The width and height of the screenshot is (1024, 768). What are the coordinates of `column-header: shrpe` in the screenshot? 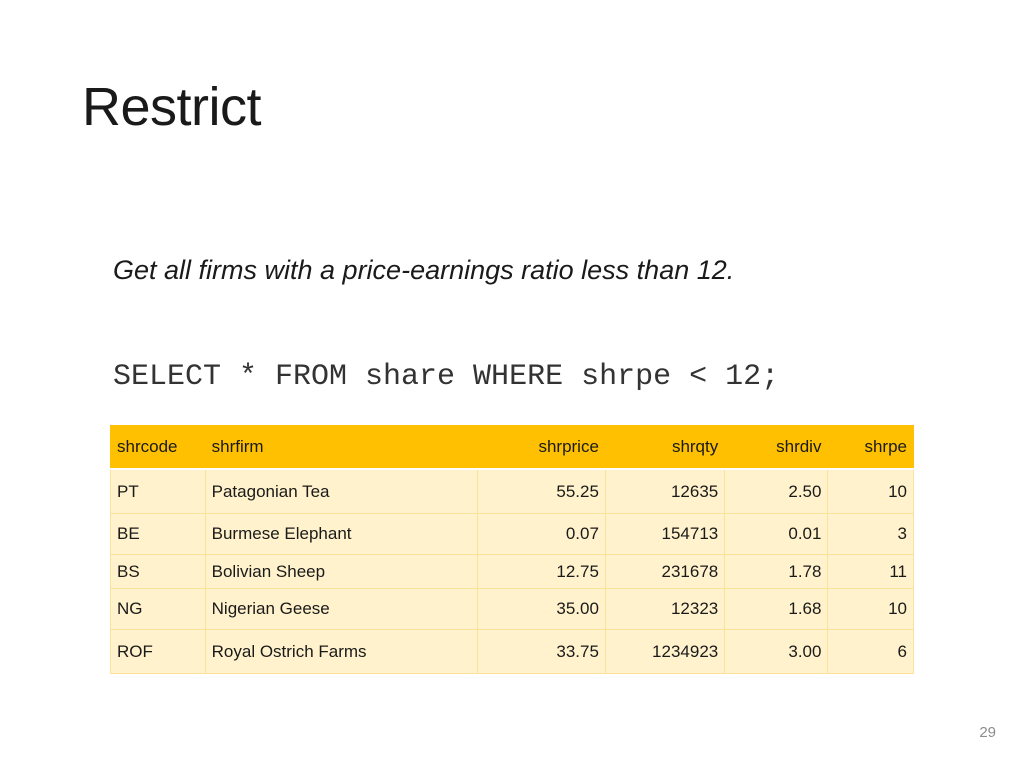 It's located at (870, 447).